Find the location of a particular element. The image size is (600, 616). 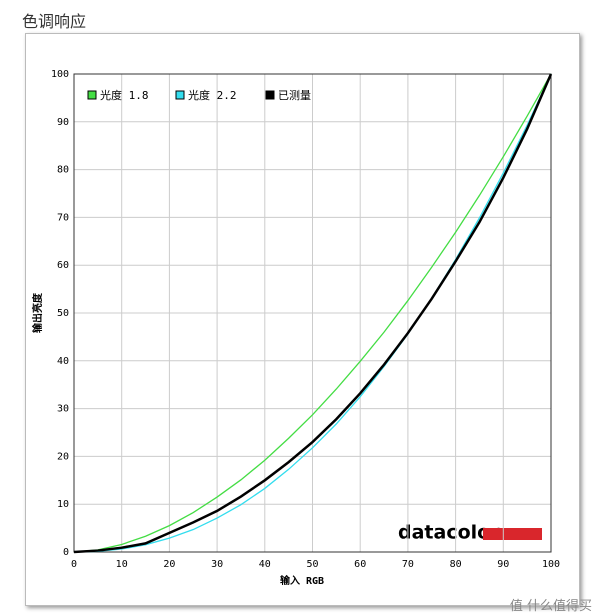

legend-label: 光度 2.2 is located at coordinates (212, 95).